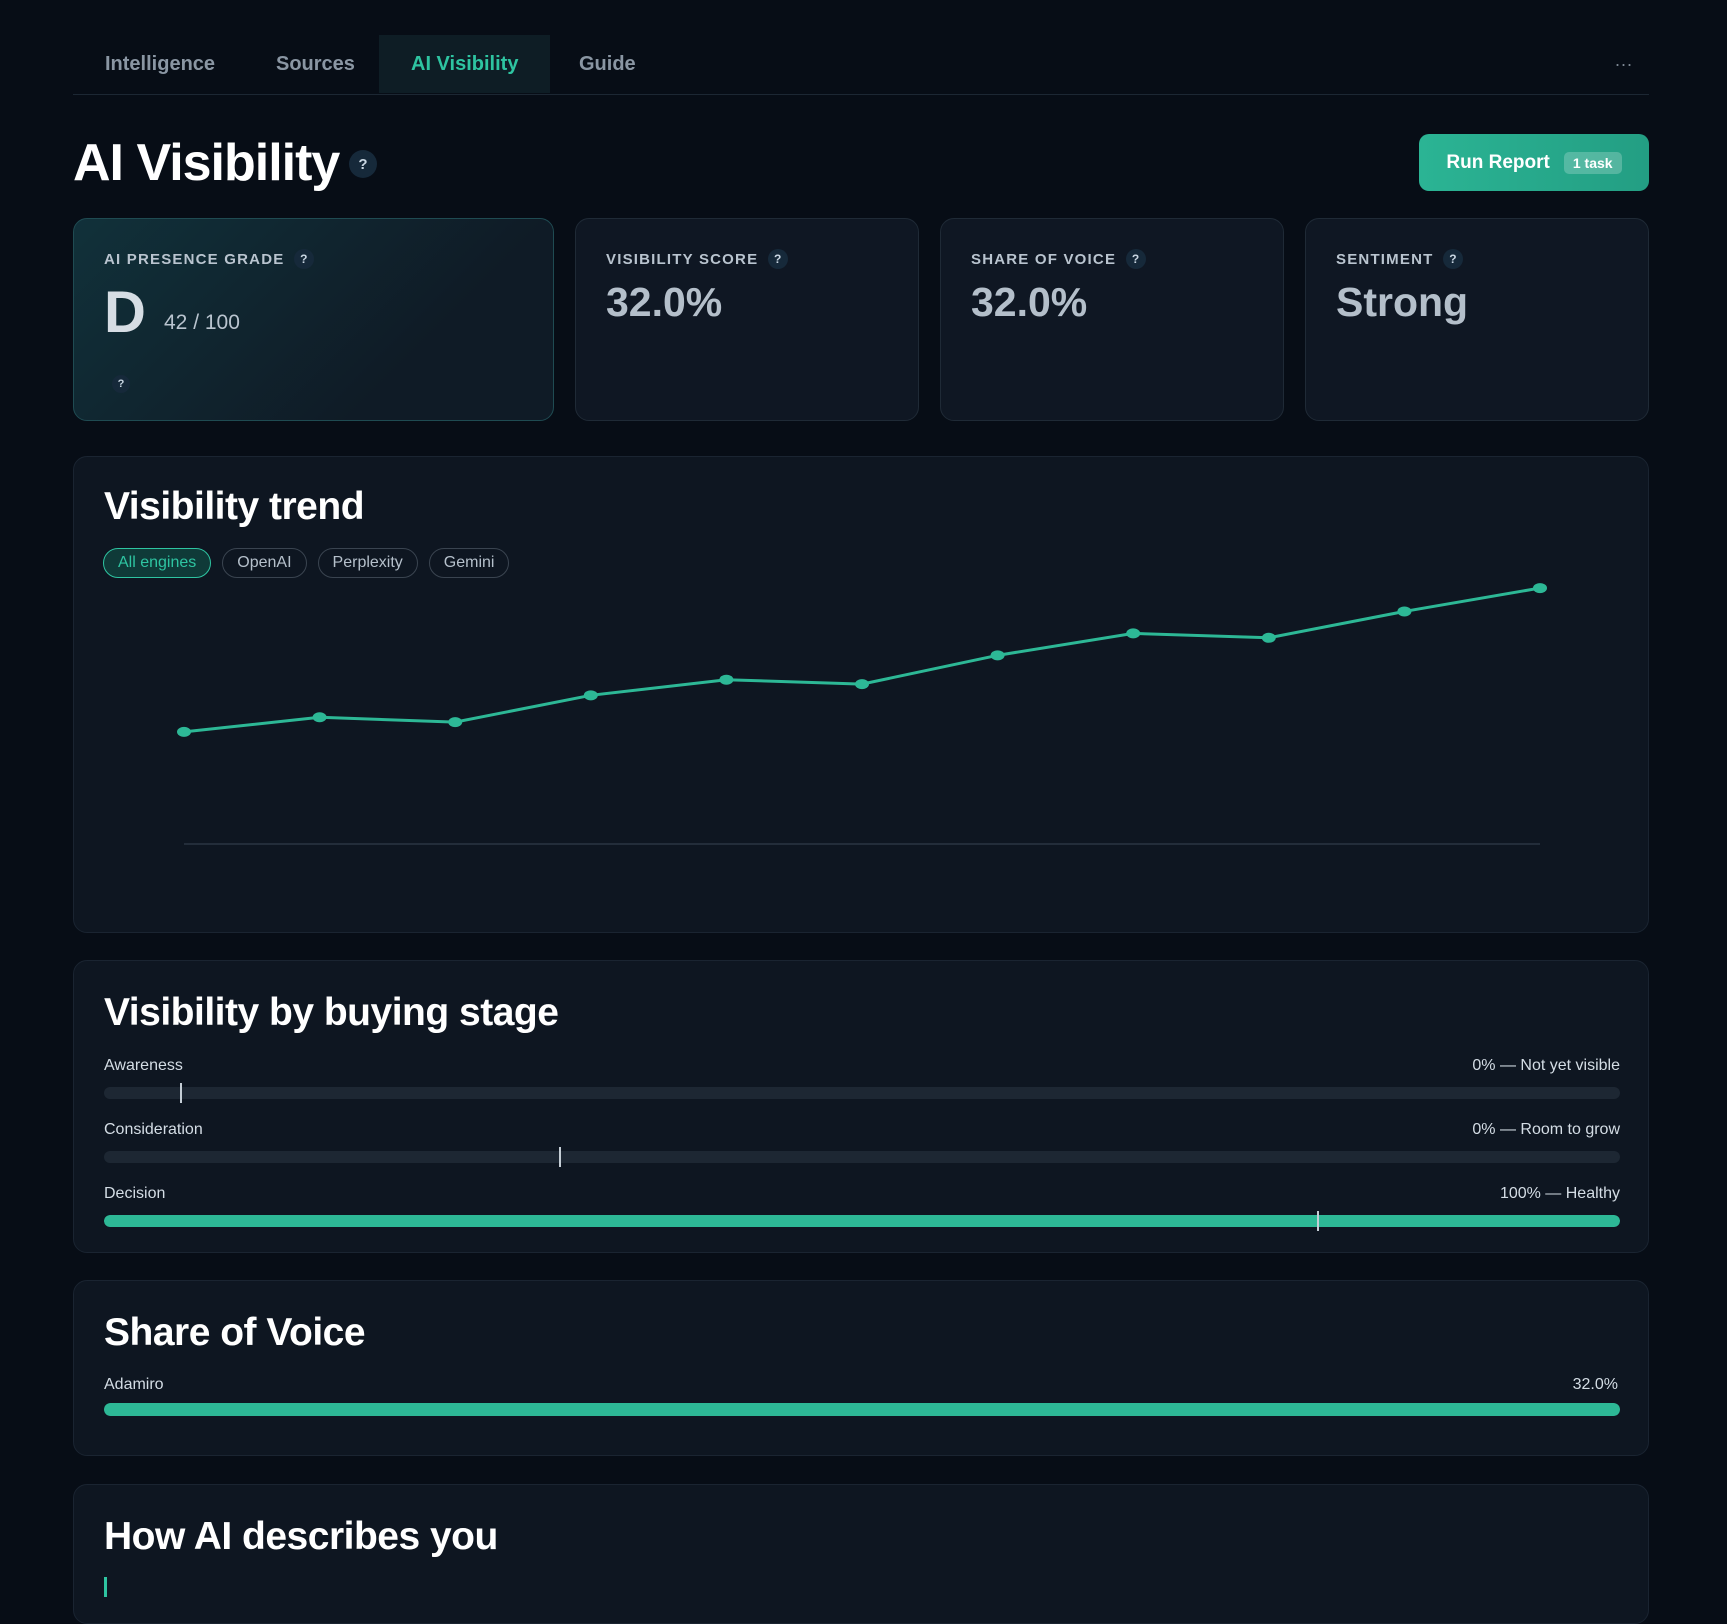 The image size is (1727, 1624). Describe the element at coordinates (313, 319) in the screenshot. I see `grade-card: AI PRESENCE GRADE ? D 42 / 100 ?` at that location.